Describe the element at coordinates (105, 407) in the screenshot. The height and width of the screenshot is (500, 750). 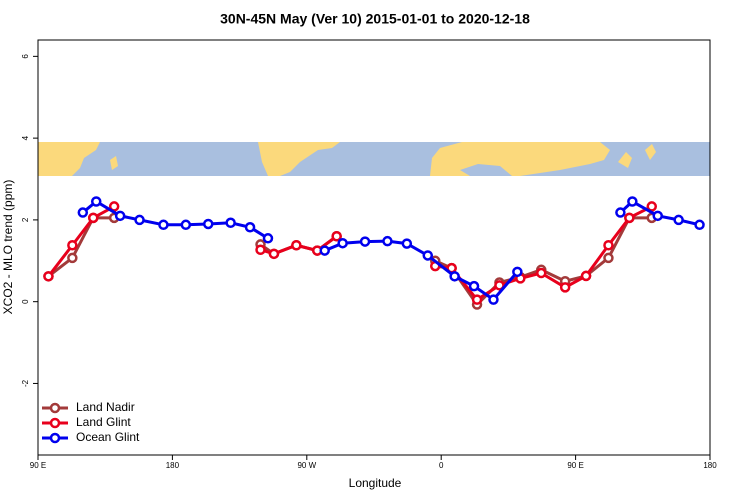
I see `legend-label: Land Nadir` at that location.